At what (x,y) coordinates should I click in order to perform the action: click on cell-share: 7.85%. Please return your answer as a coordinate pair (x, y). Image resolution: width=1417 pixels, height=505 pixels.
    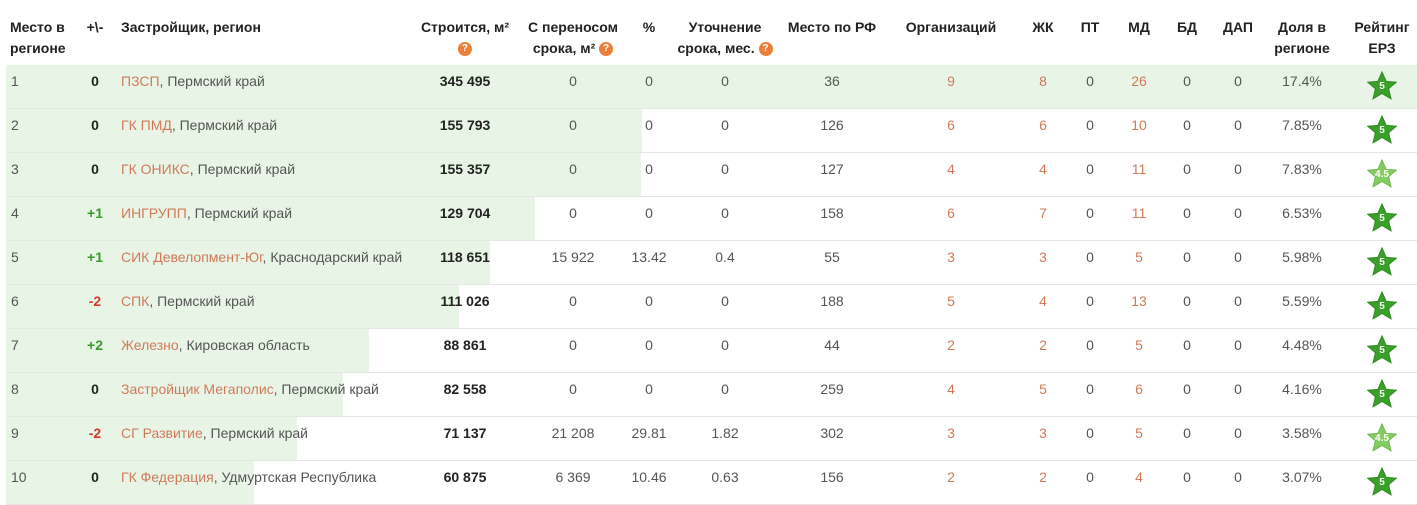
    Looking at the image, I should click on (1302, 125).